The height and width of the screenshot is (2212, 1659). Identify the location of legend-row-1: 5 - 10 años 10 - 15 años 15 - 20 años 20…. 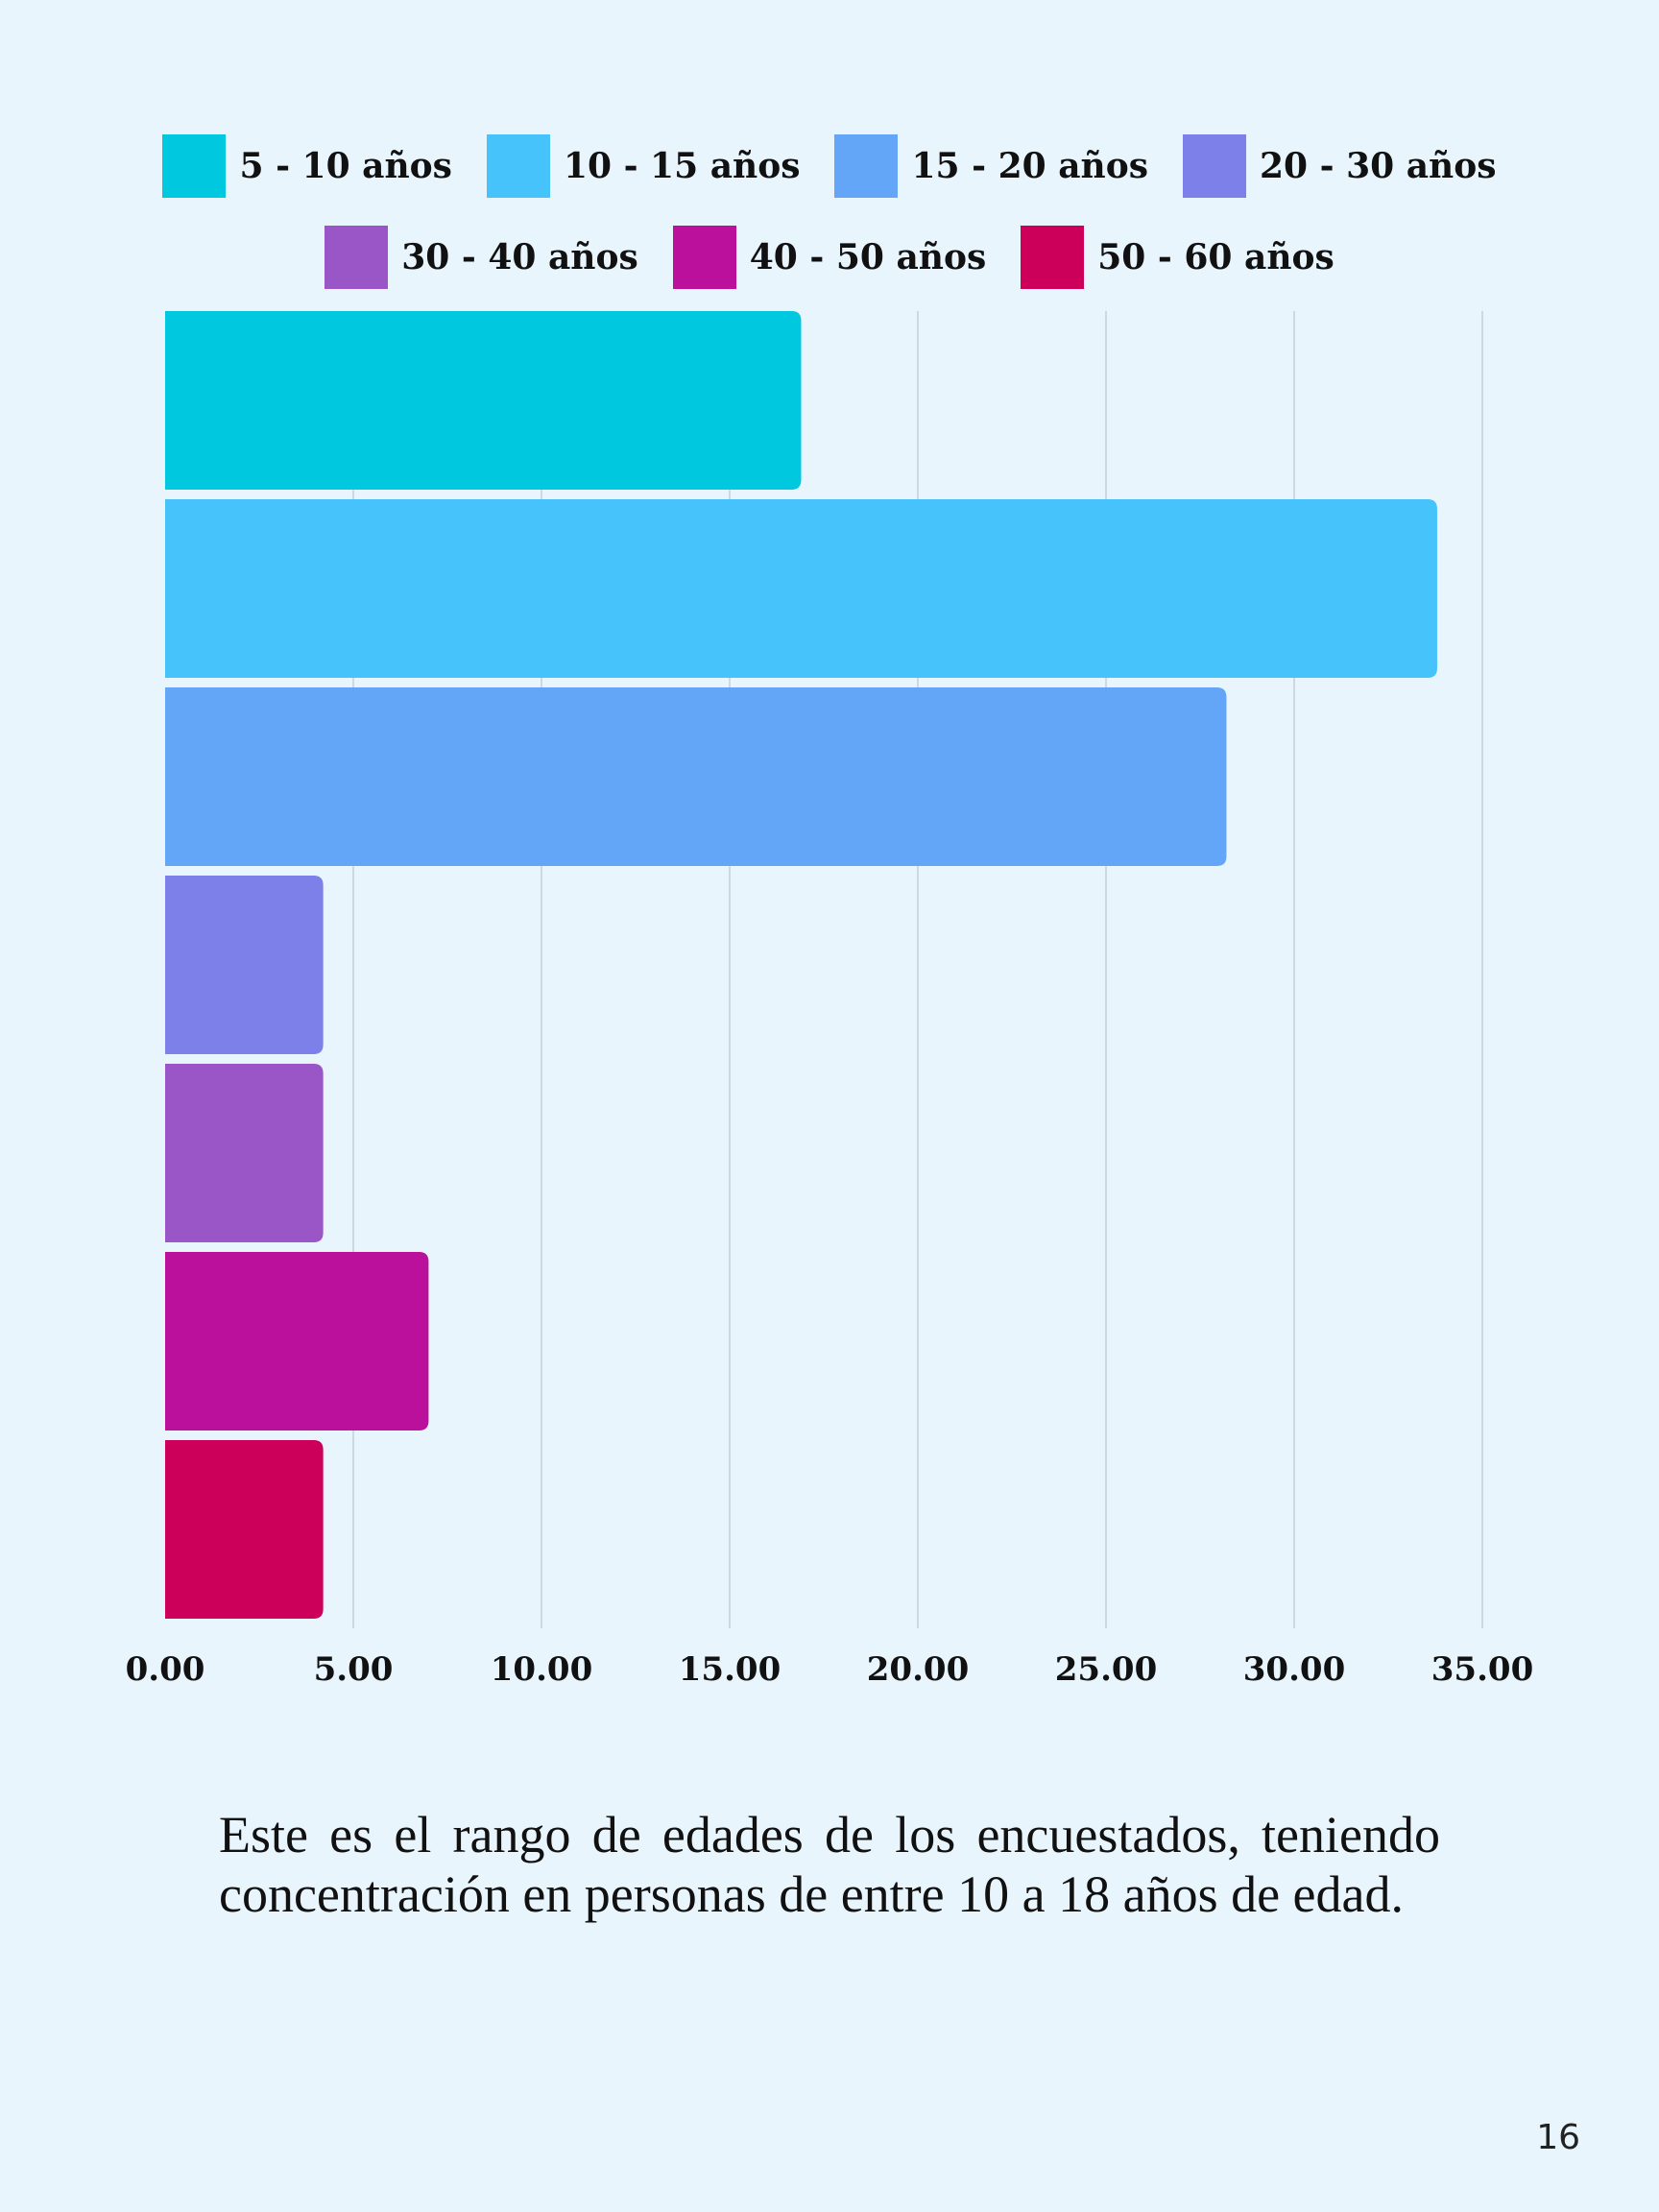
(829, 166).